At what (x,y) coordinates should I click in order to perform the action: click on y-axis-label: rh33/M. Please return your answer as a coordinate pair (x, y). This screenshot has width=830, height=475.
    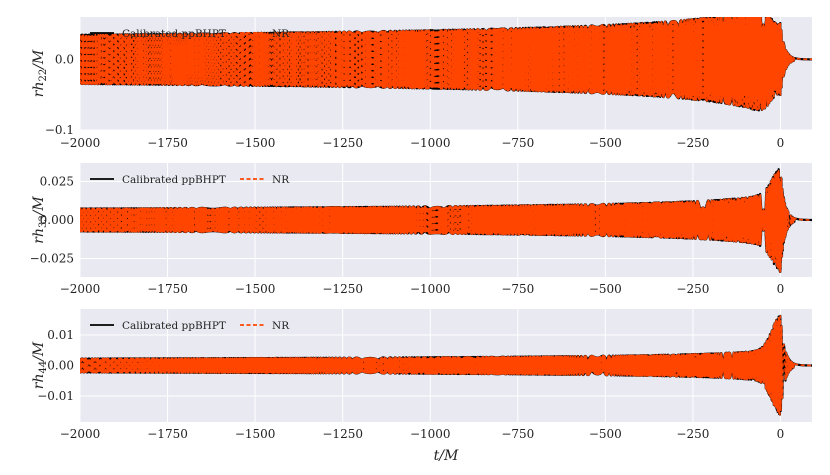
    Looking at the image, I should click on (40, 220).